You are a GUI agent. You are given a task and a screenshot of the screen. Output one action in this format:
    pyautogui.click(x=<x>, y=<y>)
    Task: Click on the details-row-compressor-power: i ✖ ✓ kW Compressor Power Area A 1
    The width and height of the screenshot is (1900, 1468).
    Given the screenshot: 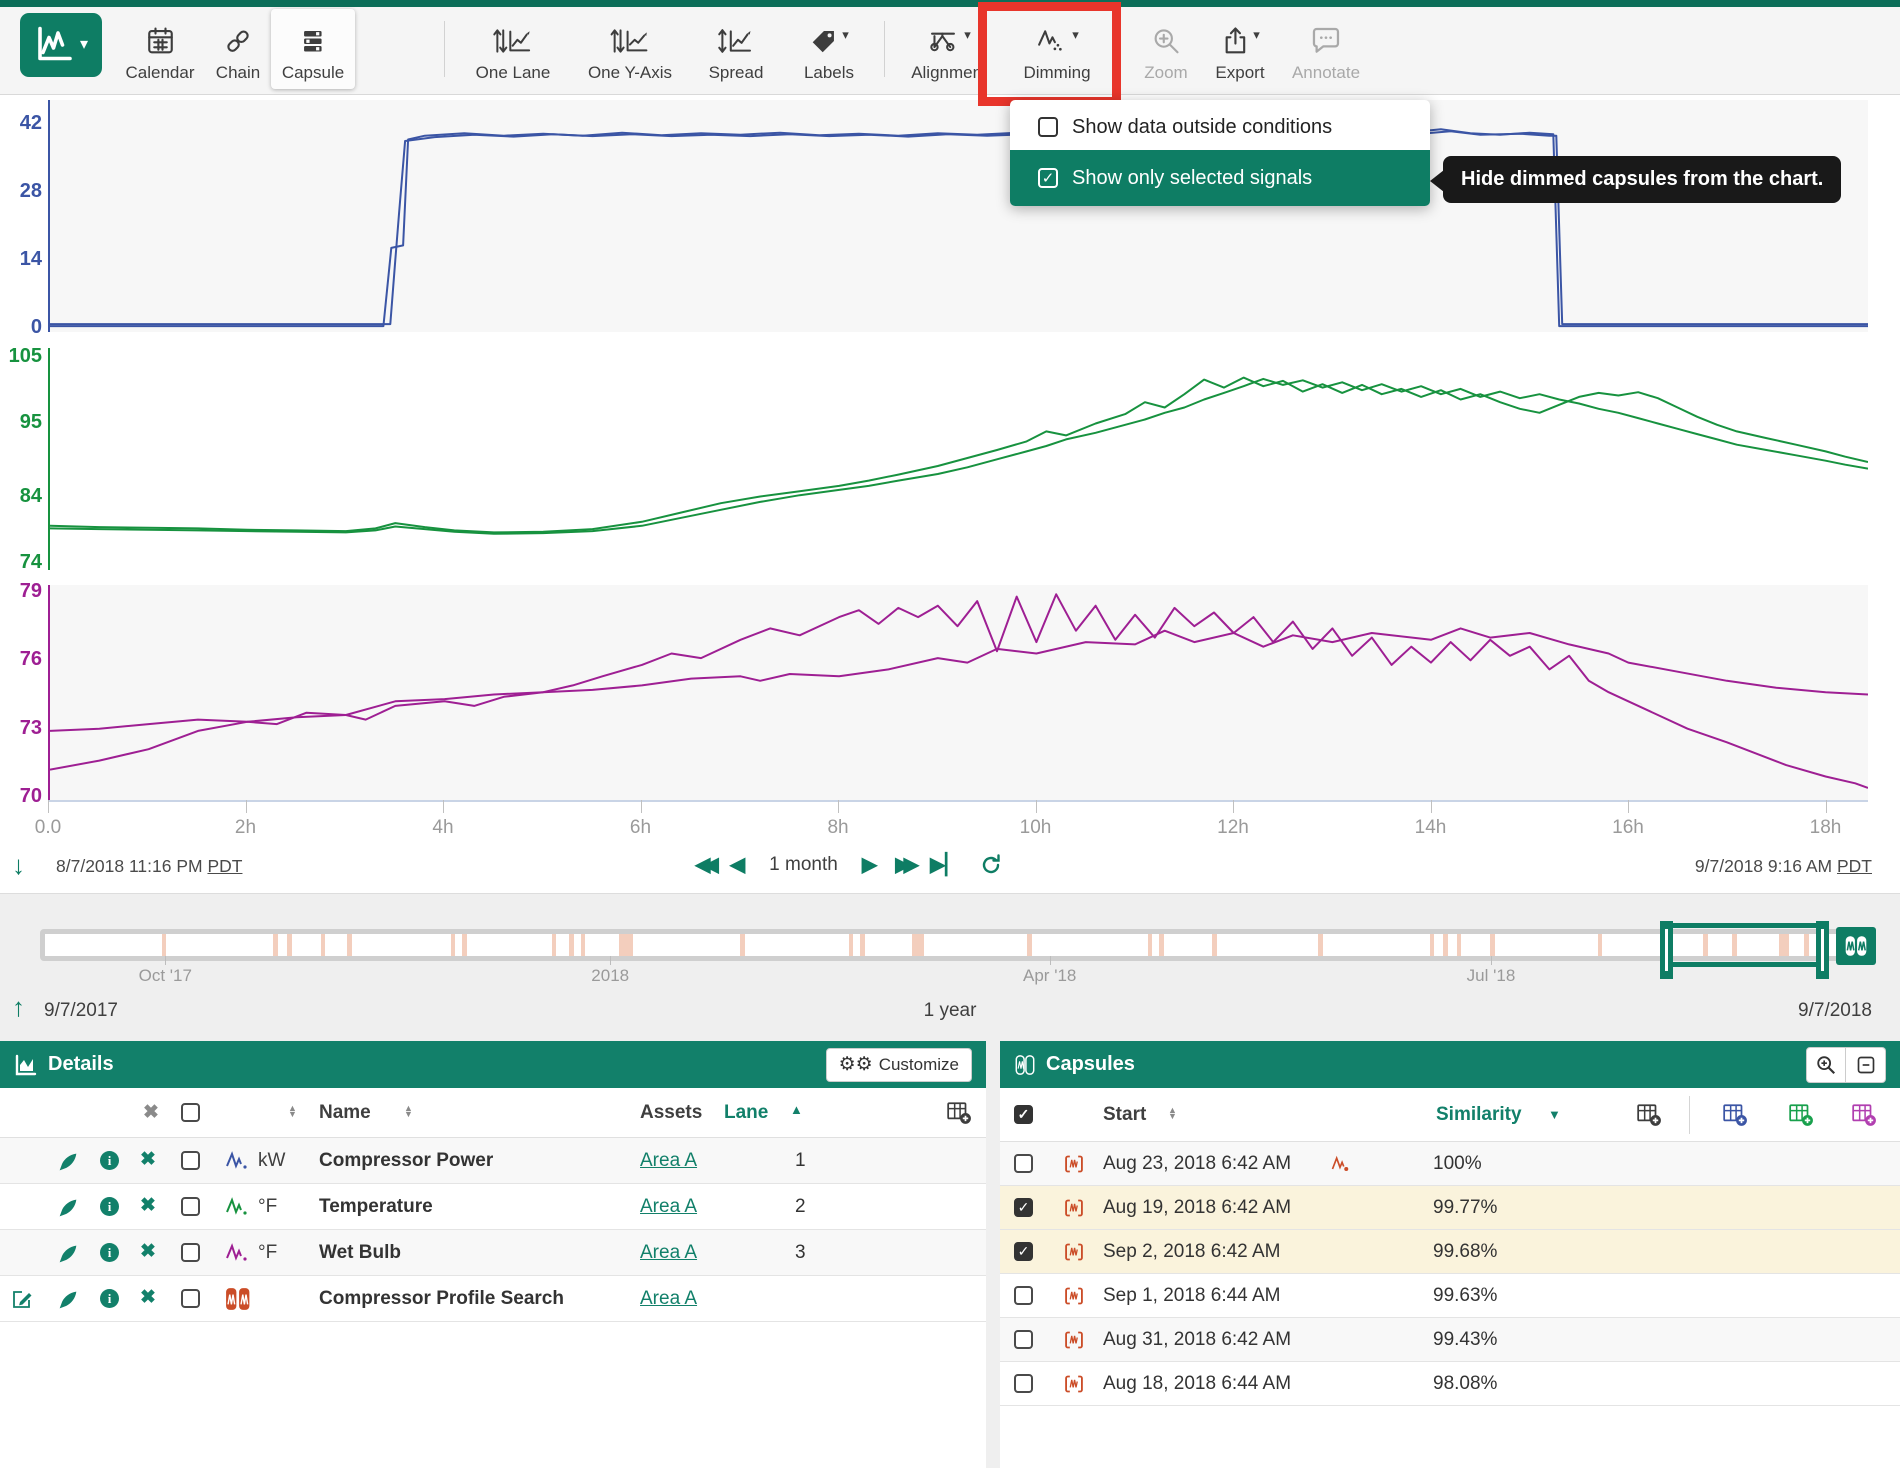 What is the action you would take?
    pyautogui.click(x=493, y=1161)
    